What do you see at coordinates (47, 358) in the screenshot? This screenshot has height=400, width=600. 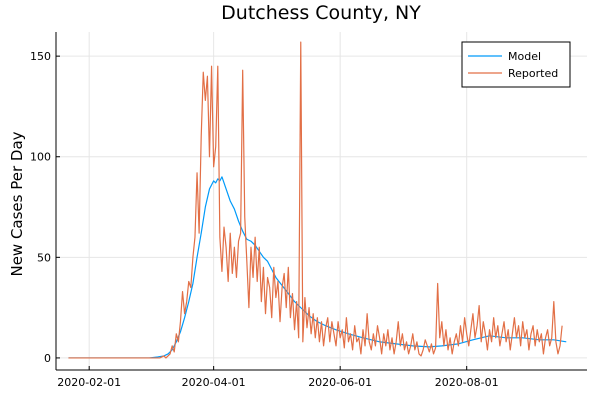 I see `y-tick-label-0: 0` at bounding box center [47, 358].